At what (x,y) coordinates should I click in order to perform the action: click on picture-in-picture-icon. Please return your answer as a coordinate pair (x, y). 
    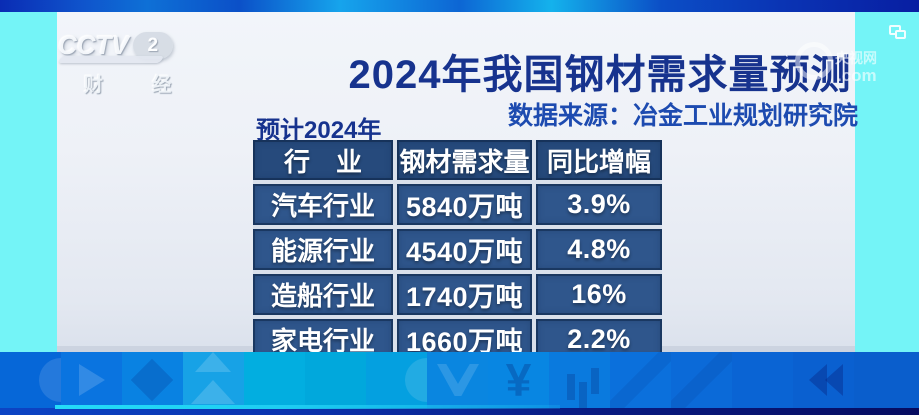
    Looking at the image, I should click on (897, 32).